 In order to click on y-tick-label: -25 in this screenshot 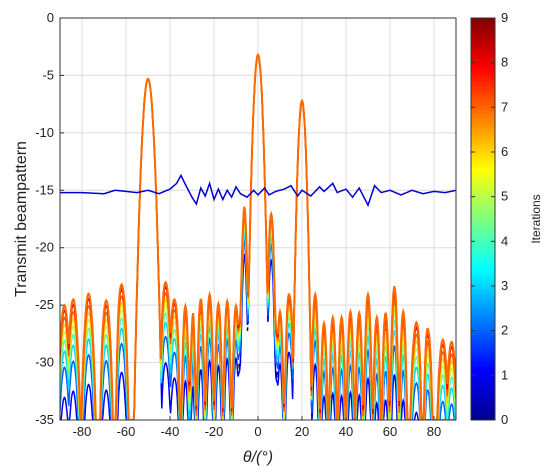, I will do `click(44, 304)`.